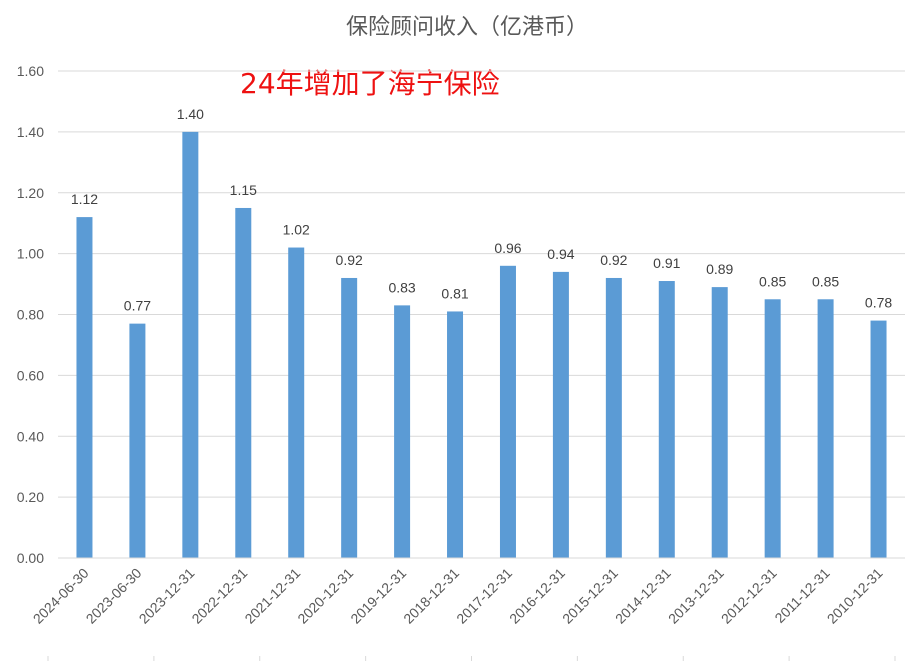 Image resolution: width=918 pixels, height=661 pixels. What do you see at coordinates (219, 596) in the screenshot?
I see `x-tick-label: 2022-12-31` at bounding box center [219, 596].